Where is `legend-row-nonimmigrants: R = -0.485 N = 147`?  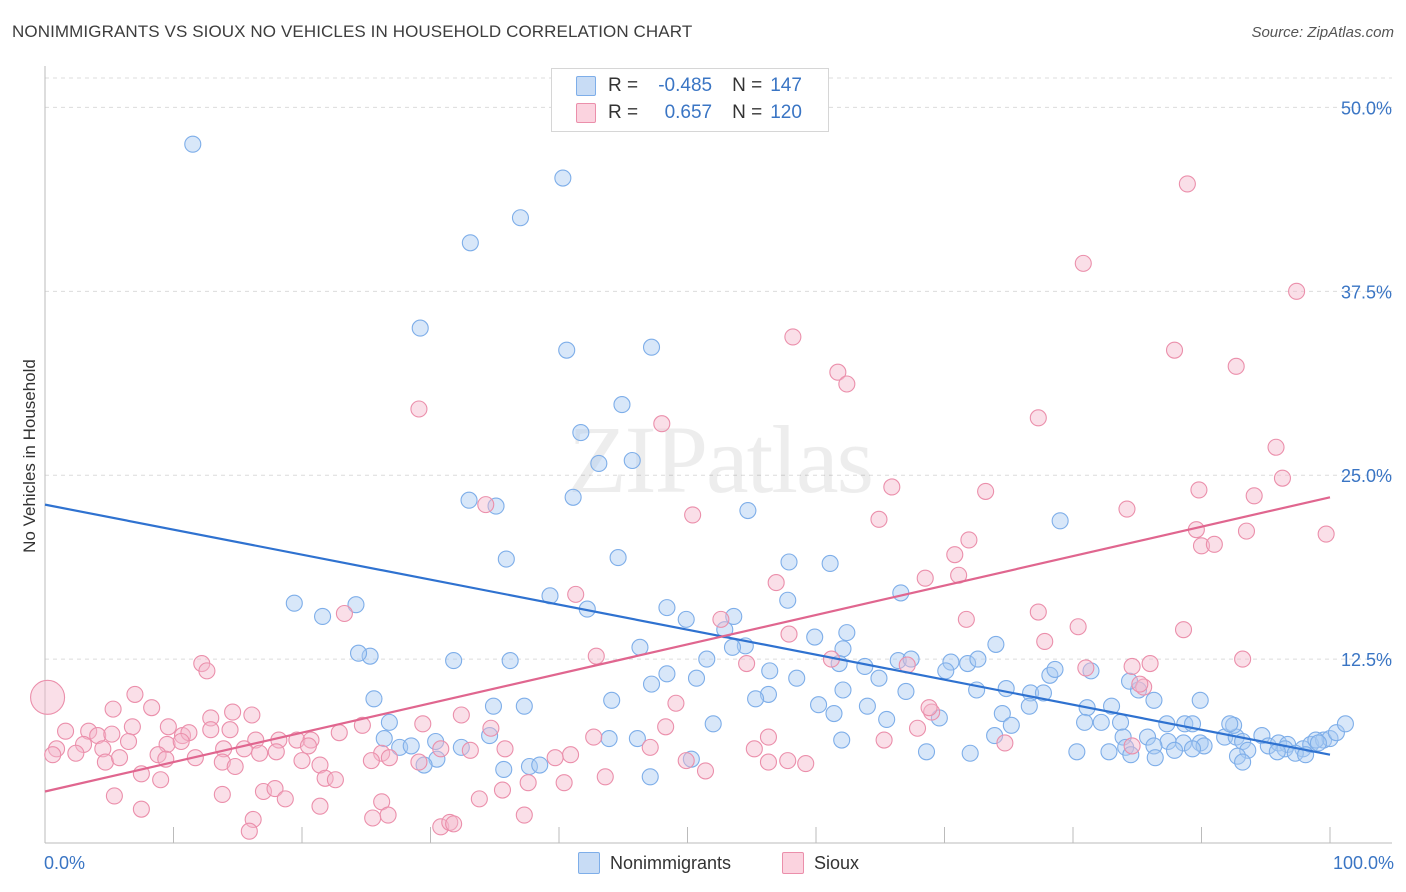
legend-row-nonimmigrants: R = -0.485 N = 147 is located at coordinates (689, 86).